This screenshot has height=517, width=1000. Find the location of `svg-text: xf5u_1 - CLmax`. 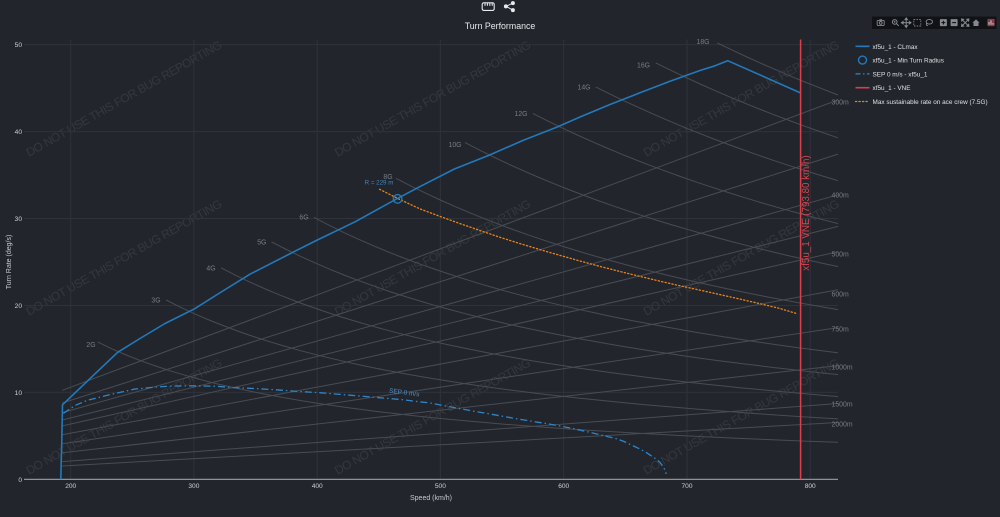

svg-text: xf5u_1 - CLmax is located at coordinates (896, 47).